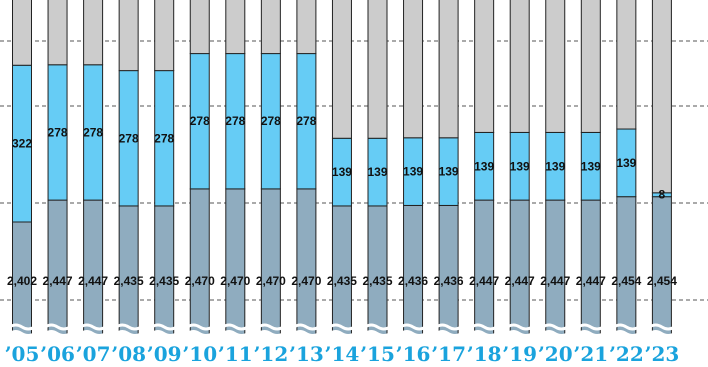 Image resolution: width=708 pixels, height=367 pixels. What do you see at coordinates (128, 354) in the screenshot?
I see `x-tick-label: ’08` at bounding box center [128, 354].